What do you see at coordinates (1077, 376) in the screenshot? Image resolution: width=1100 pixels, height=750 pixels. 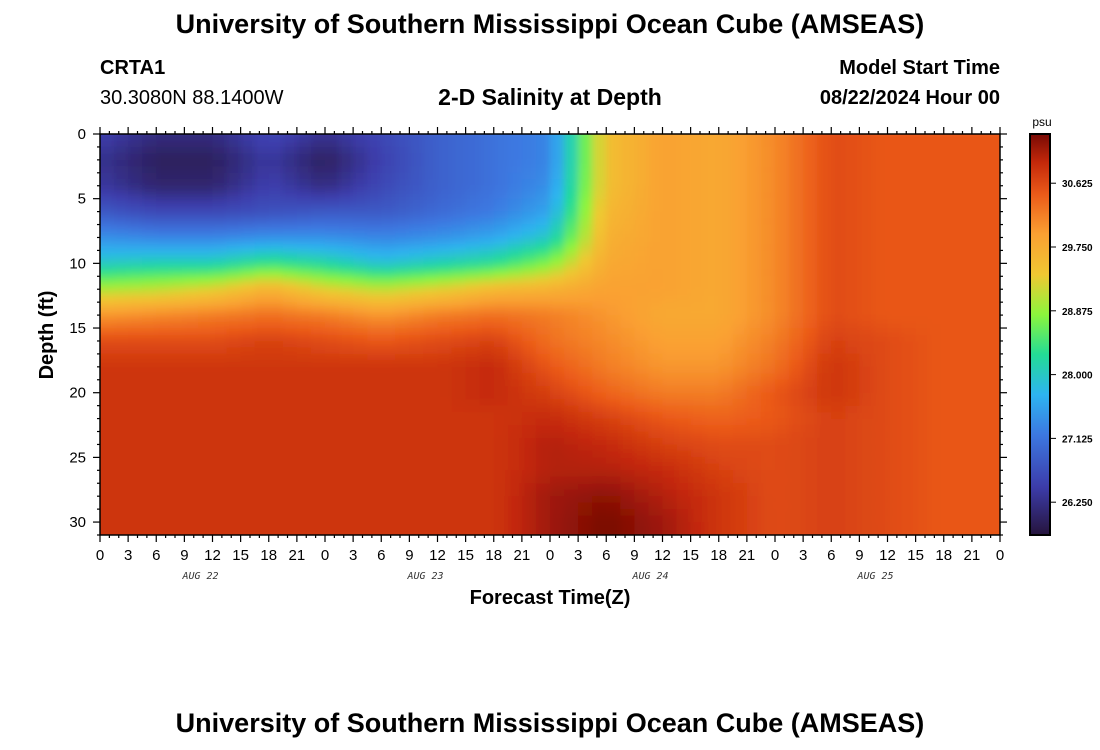 I see `colorbar-tick-label: 28.000` at bounding box center [1077, 376].